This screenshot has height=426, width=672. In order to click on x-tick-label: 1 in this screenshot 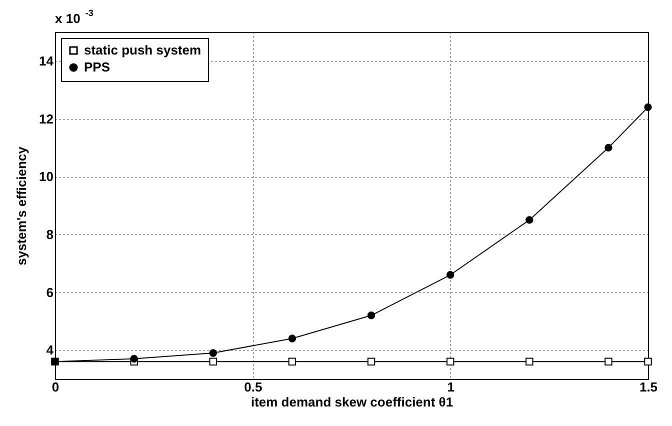, I will do `click(450, 387)`.